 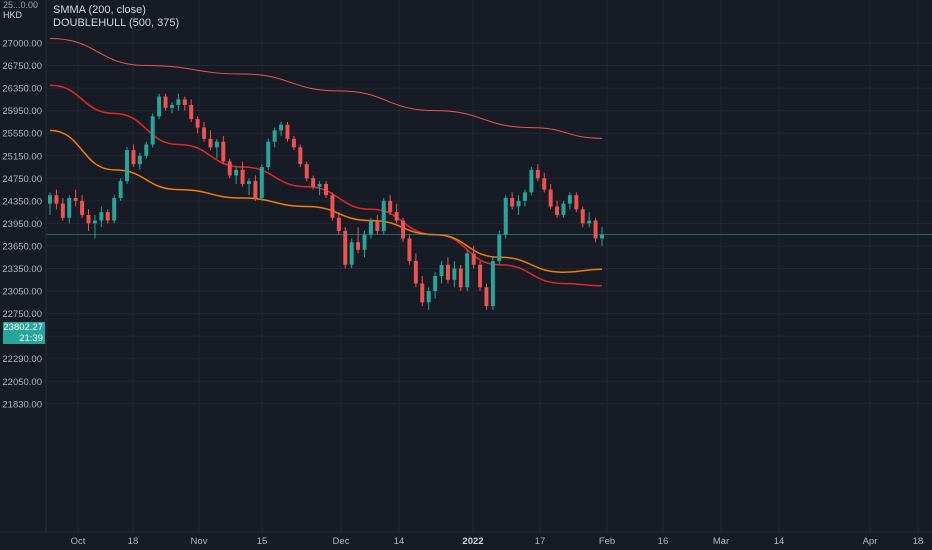 I want to click on bar-countdown: 21:39, so click(x=31, y=338).